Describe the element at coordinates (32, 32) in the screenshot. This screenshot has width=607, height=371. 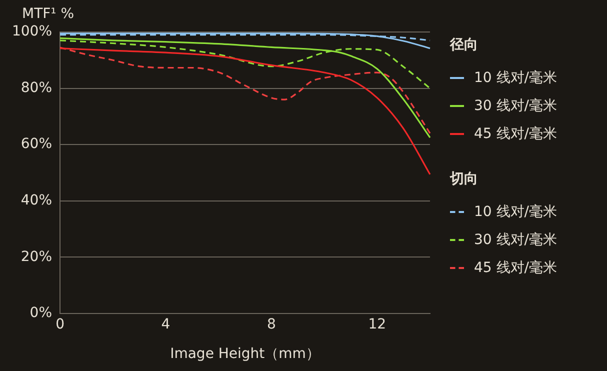
I see `y-tick-label: 100%` at that location.